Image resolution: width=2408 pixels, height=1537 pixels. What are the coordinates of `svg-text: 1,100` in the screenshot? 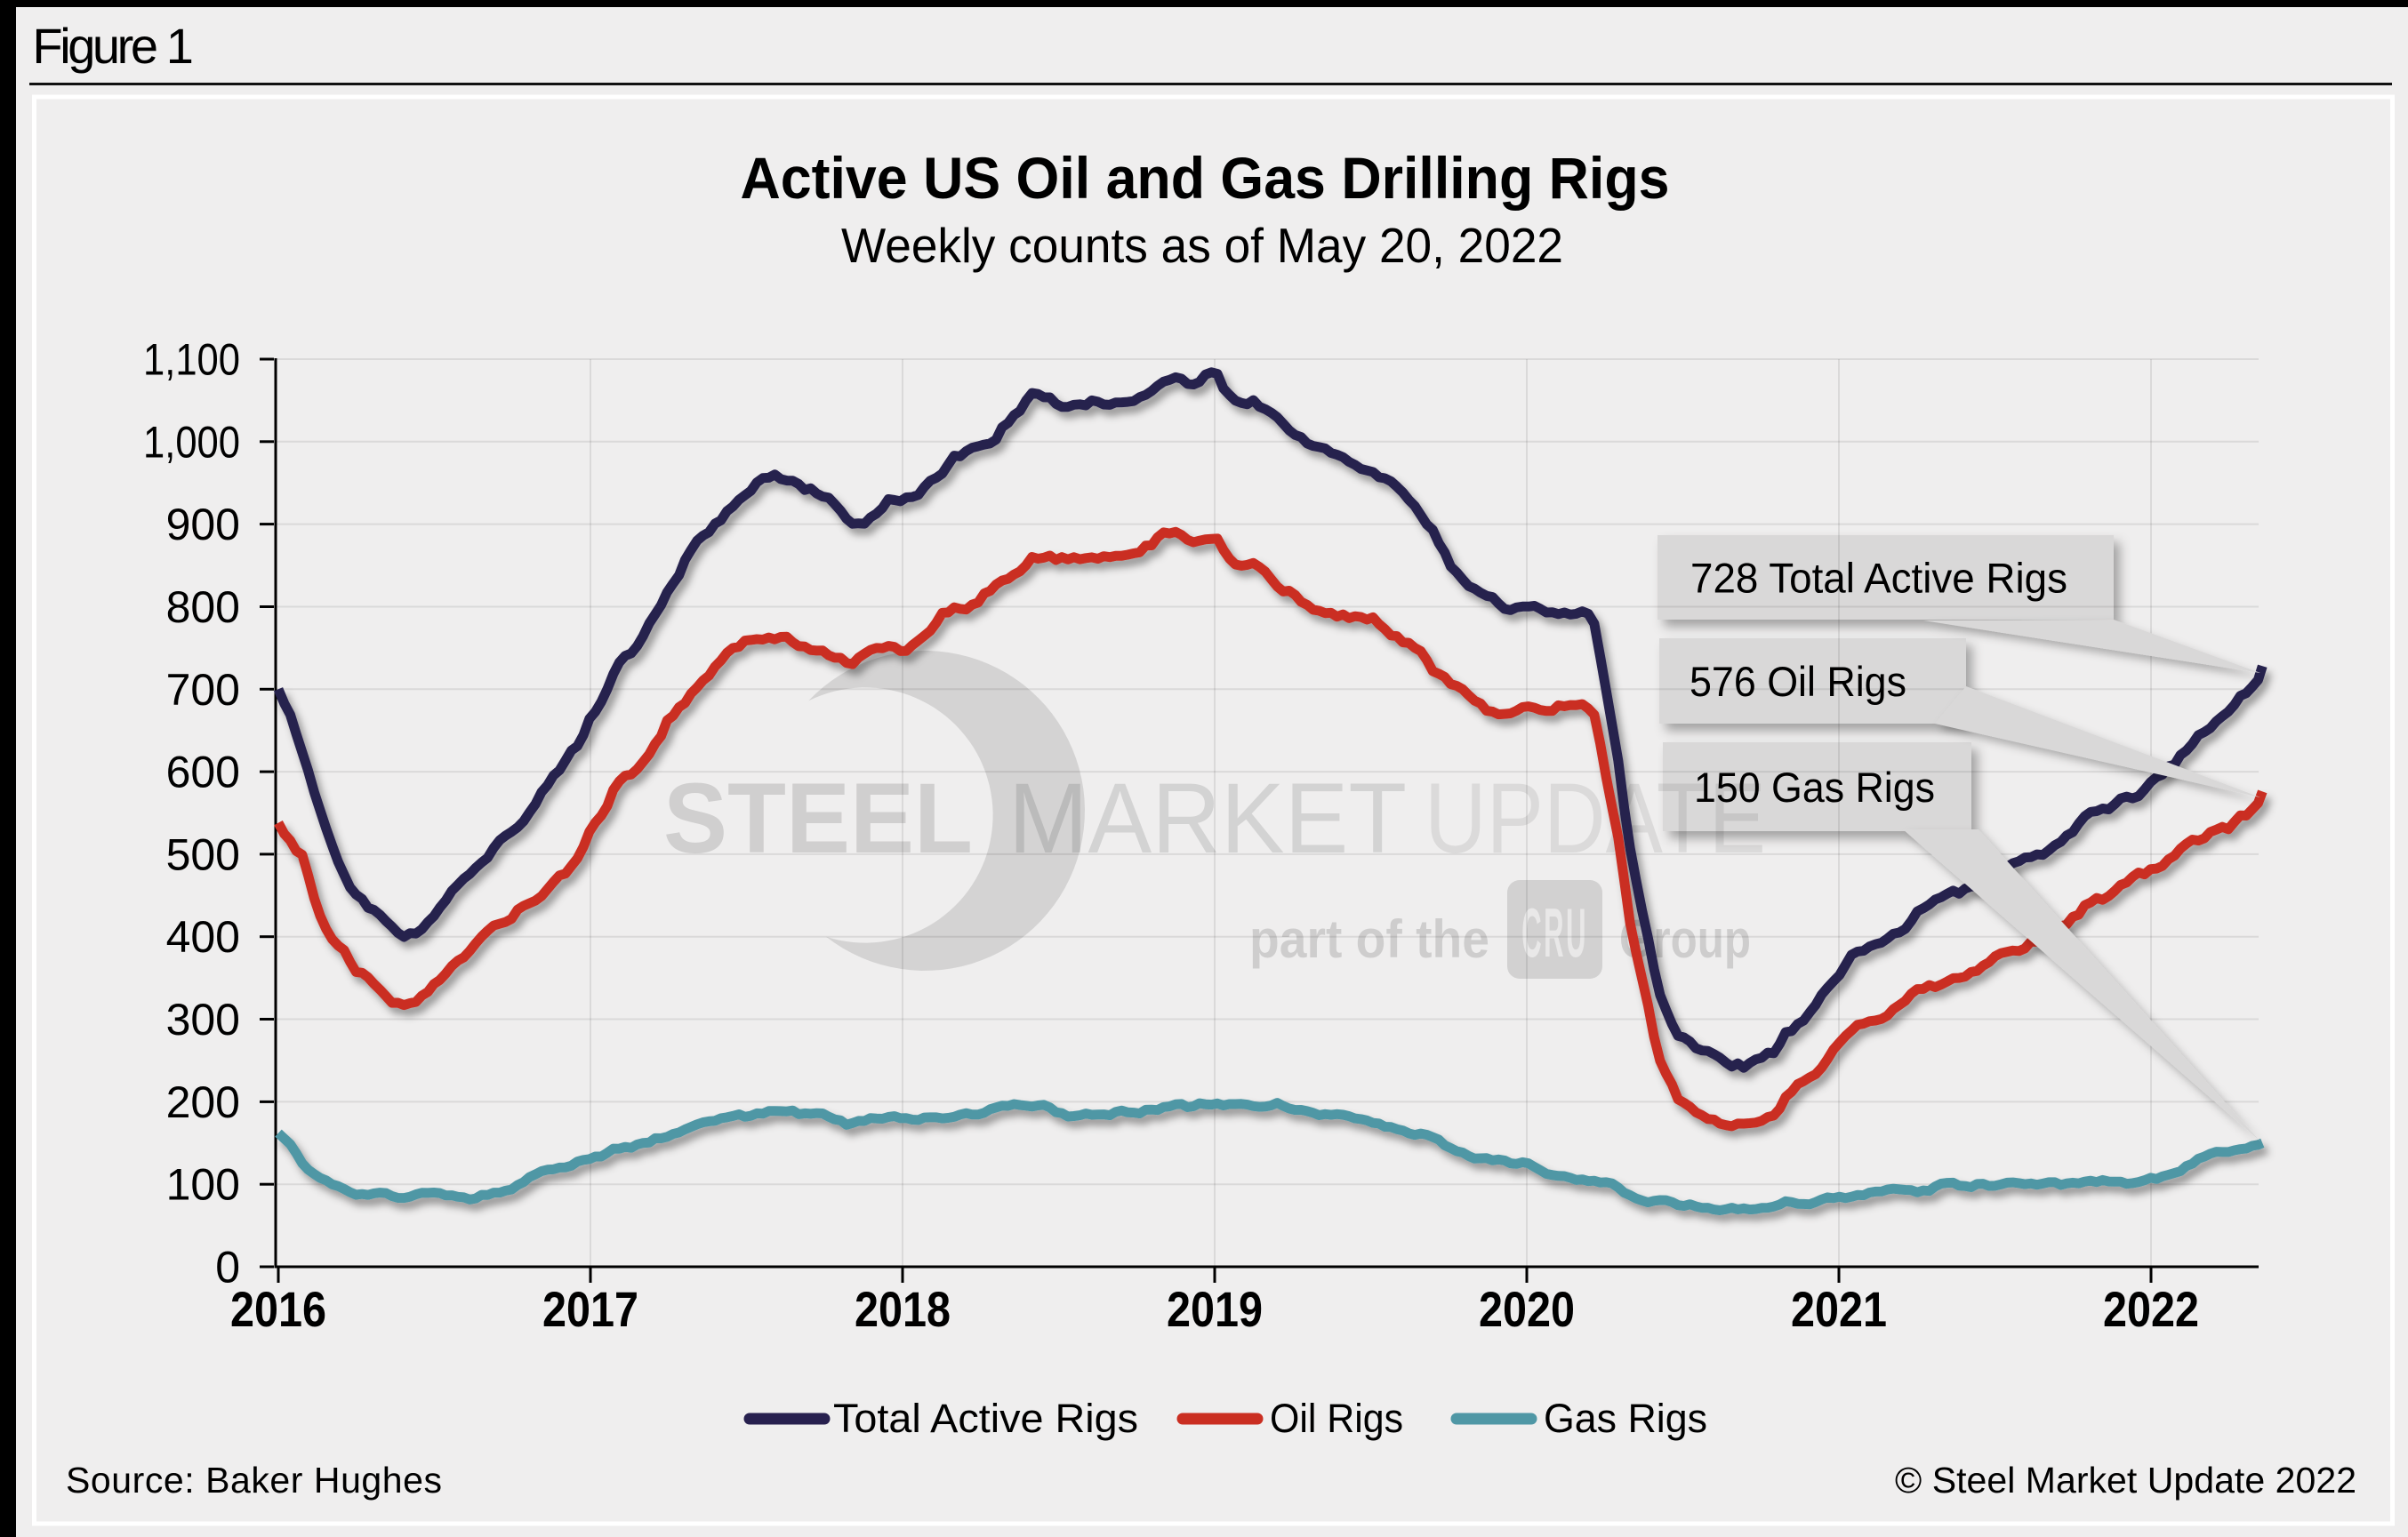 It's located at (192, 360).